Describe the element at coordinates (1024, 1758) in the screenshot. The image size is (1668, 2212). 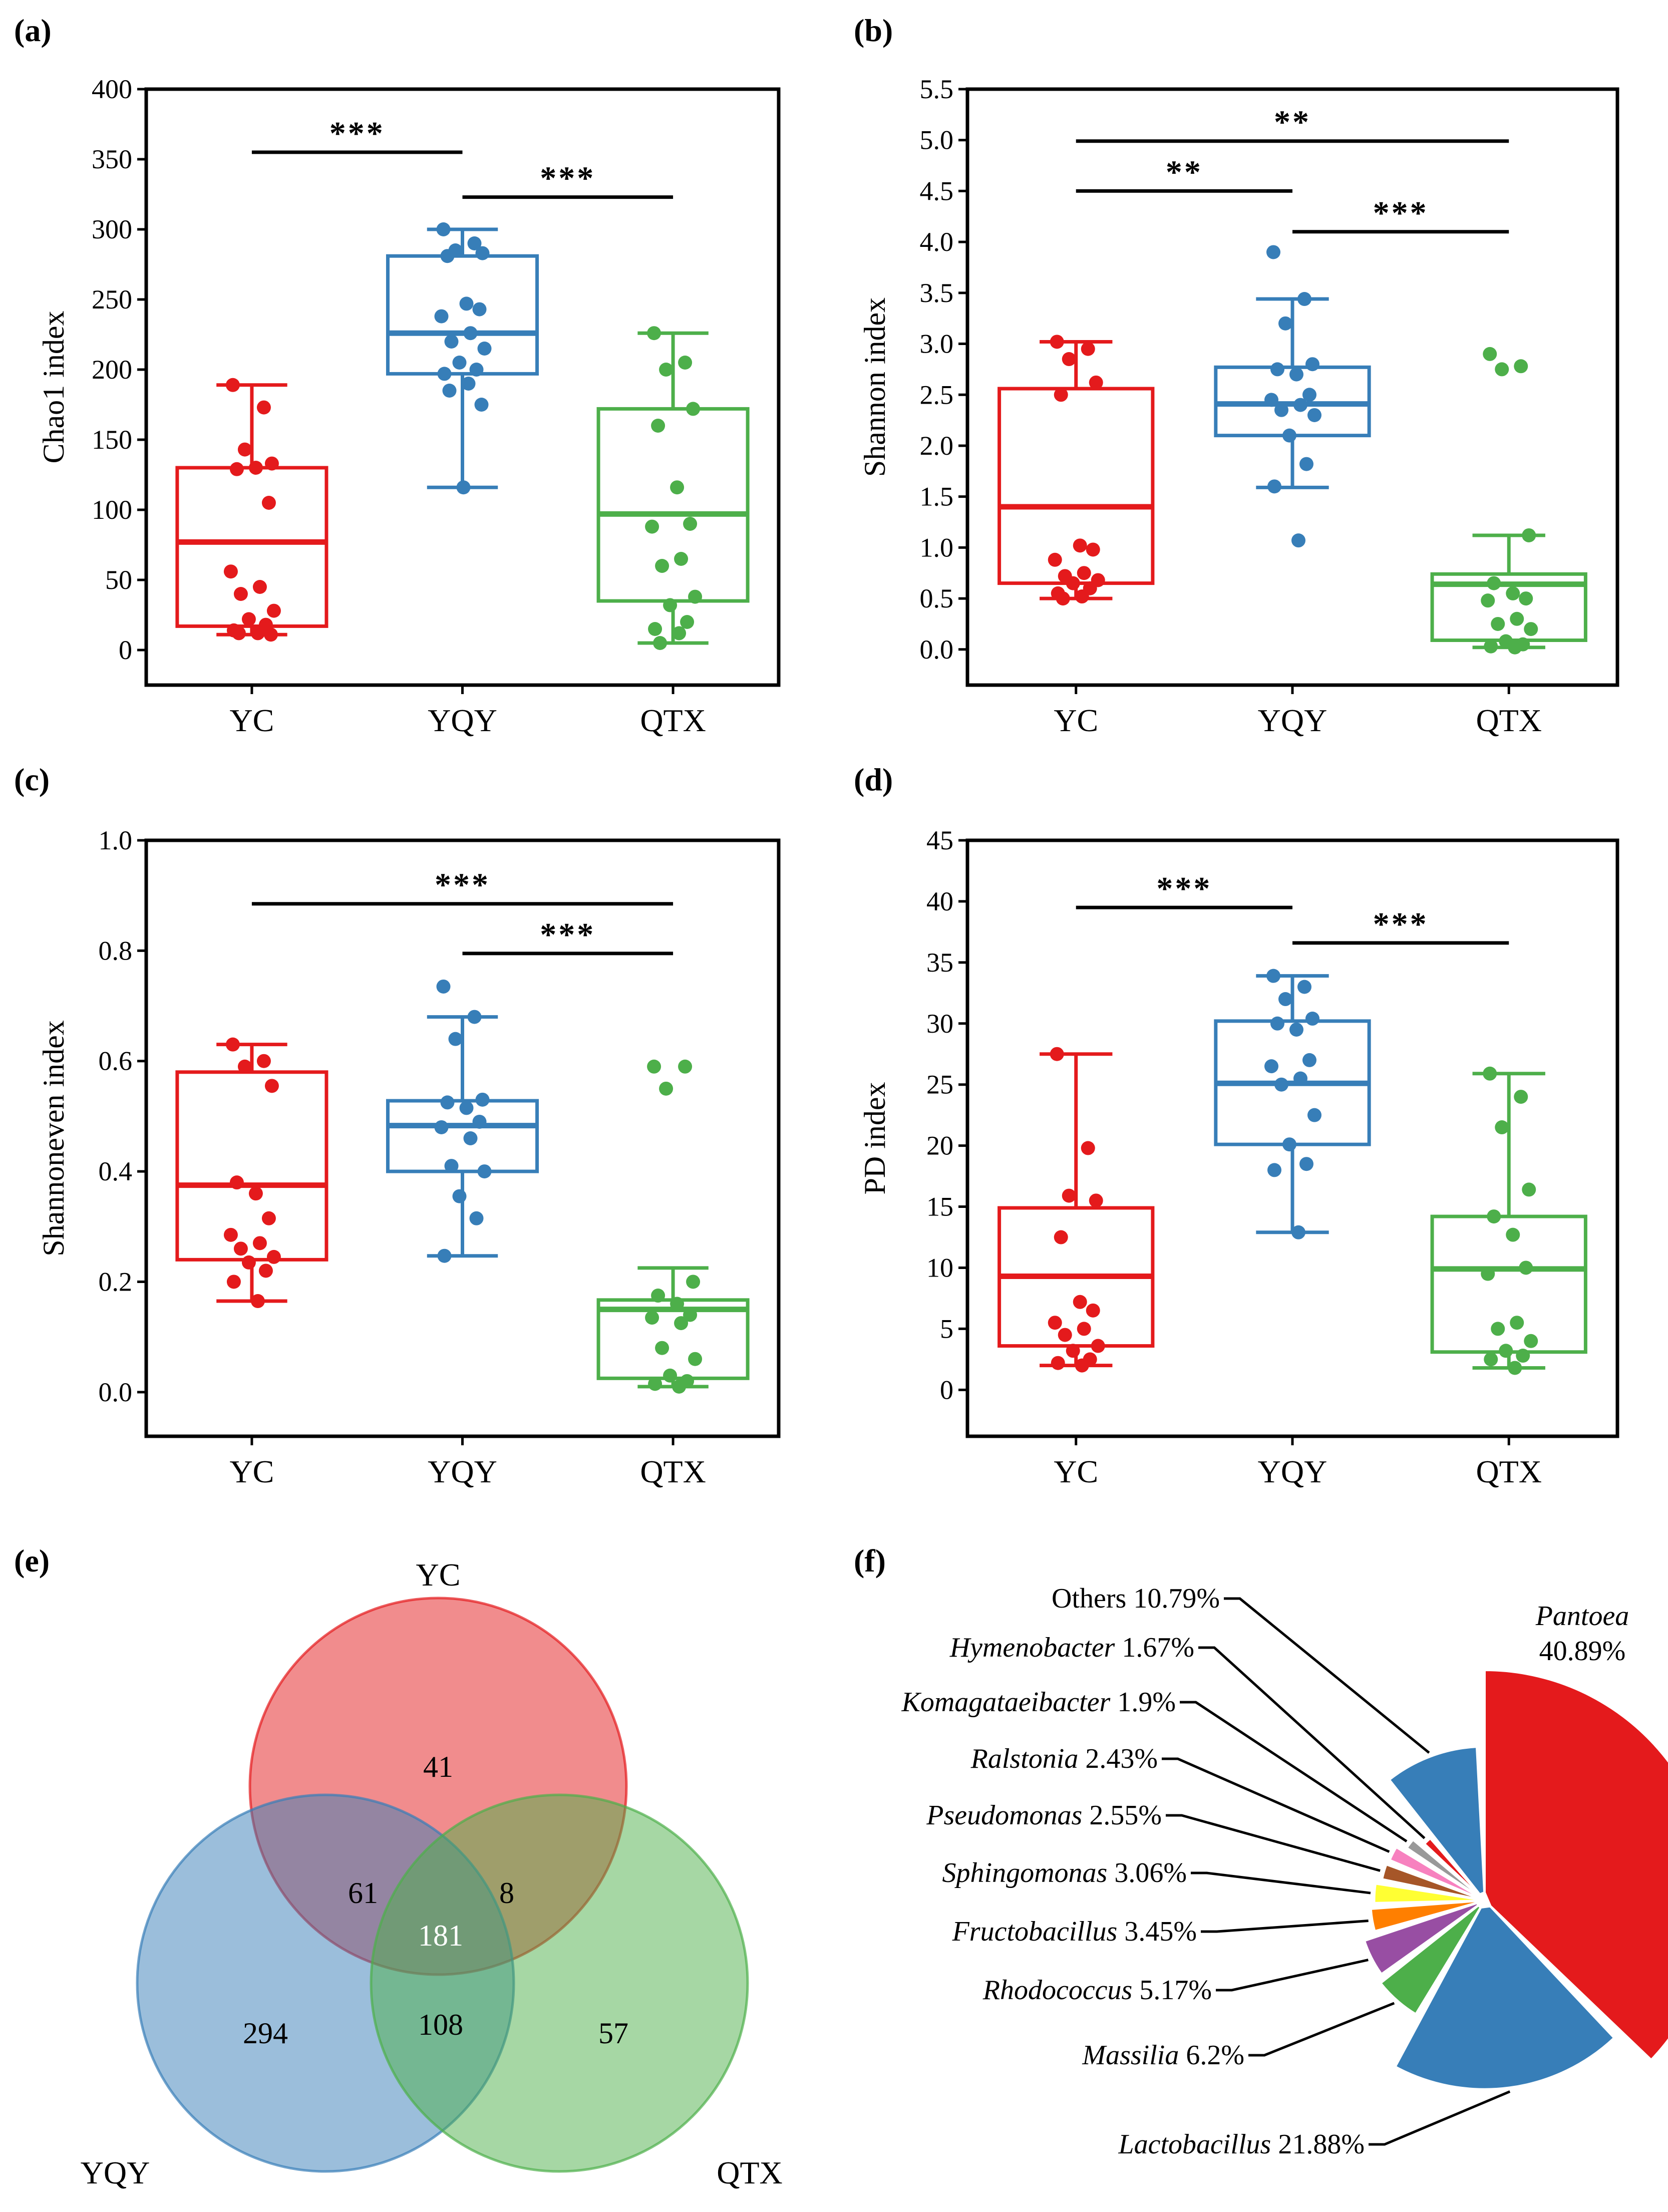
I see `pie-label-name: Ralstonia` at that location.